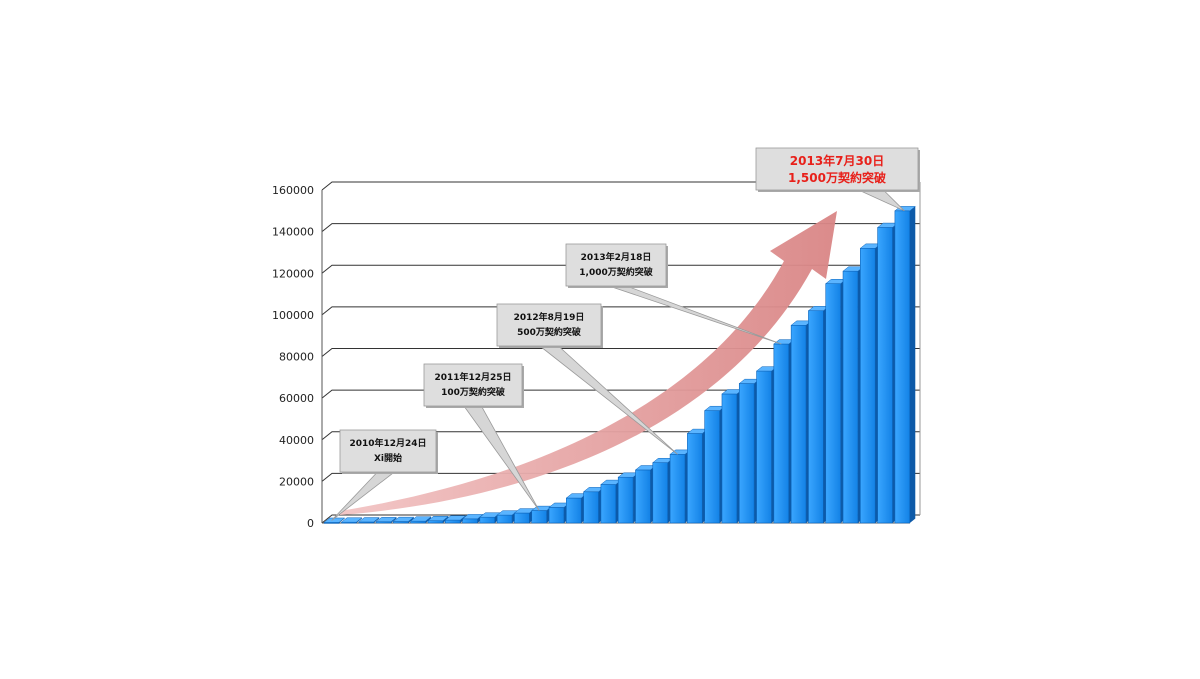  What do you see at coordinates (296, 440) in the screenshot?
I see `y-tick-label: 40000` at bounding box center [296, 440].